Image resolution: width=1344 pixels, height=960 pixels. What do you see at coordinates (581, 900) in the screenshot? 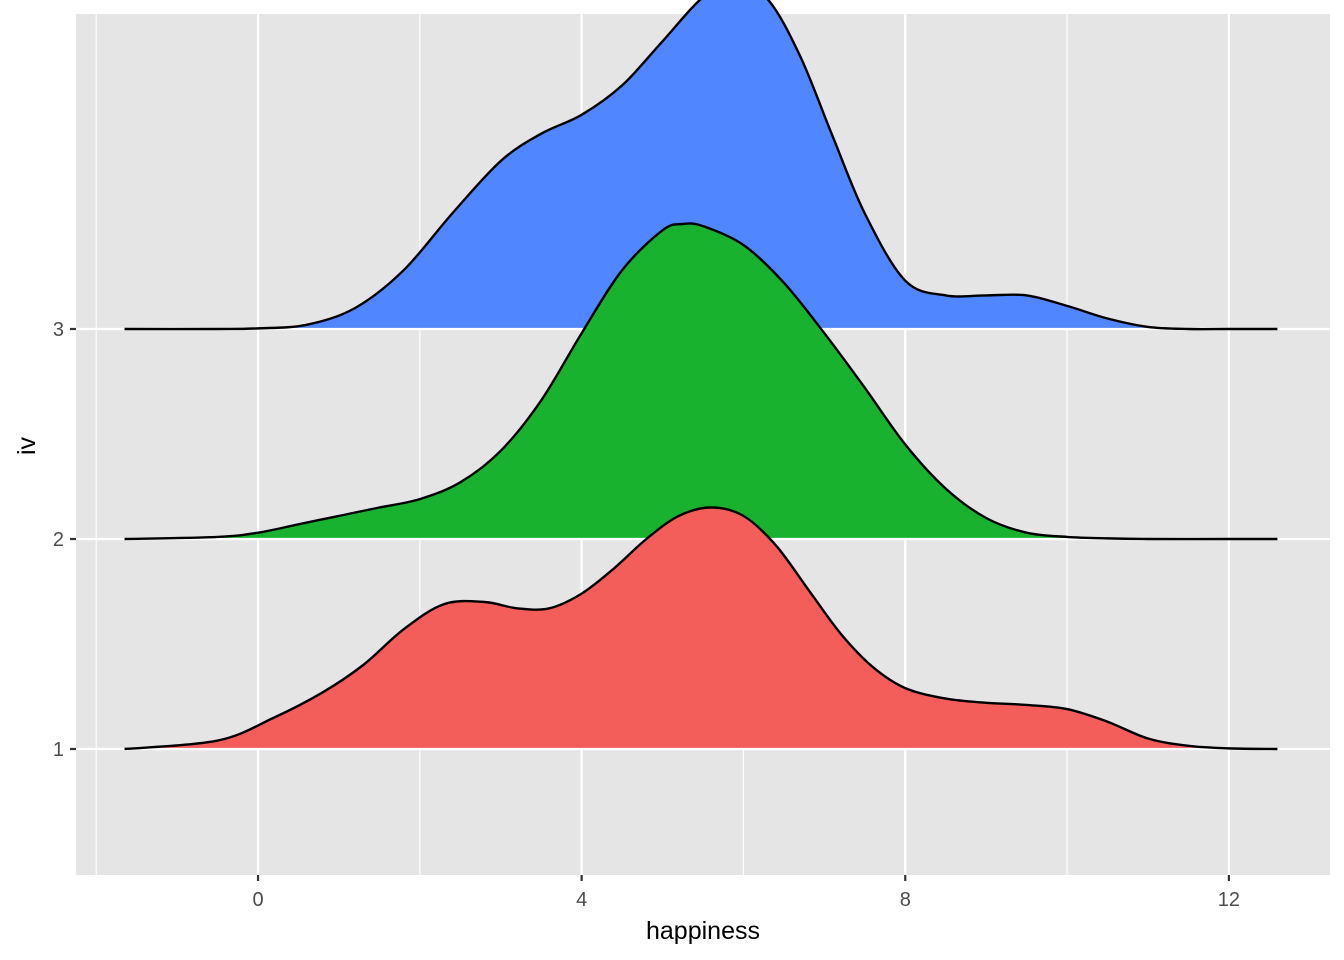
I see `x-tick-label: 4` at bounding box center [581, 900].